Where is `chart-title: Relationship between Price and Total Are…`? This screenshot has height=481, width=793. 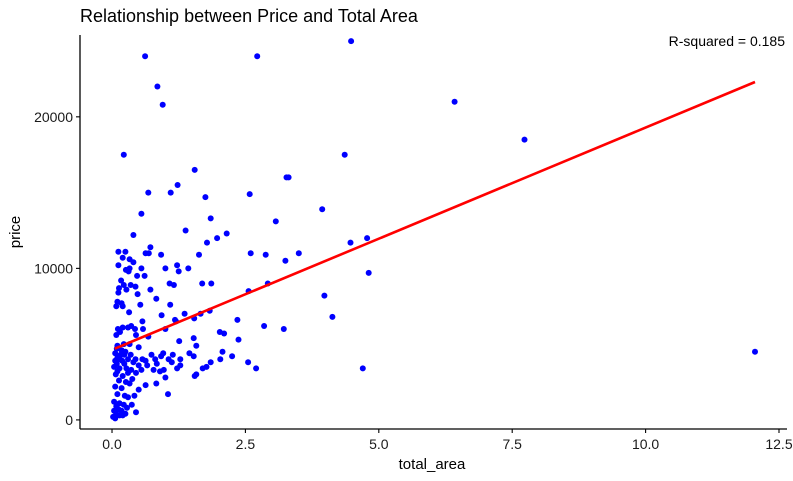 chart-title: Relationship between Price and Total Are… is located at coordinates (249, 16).